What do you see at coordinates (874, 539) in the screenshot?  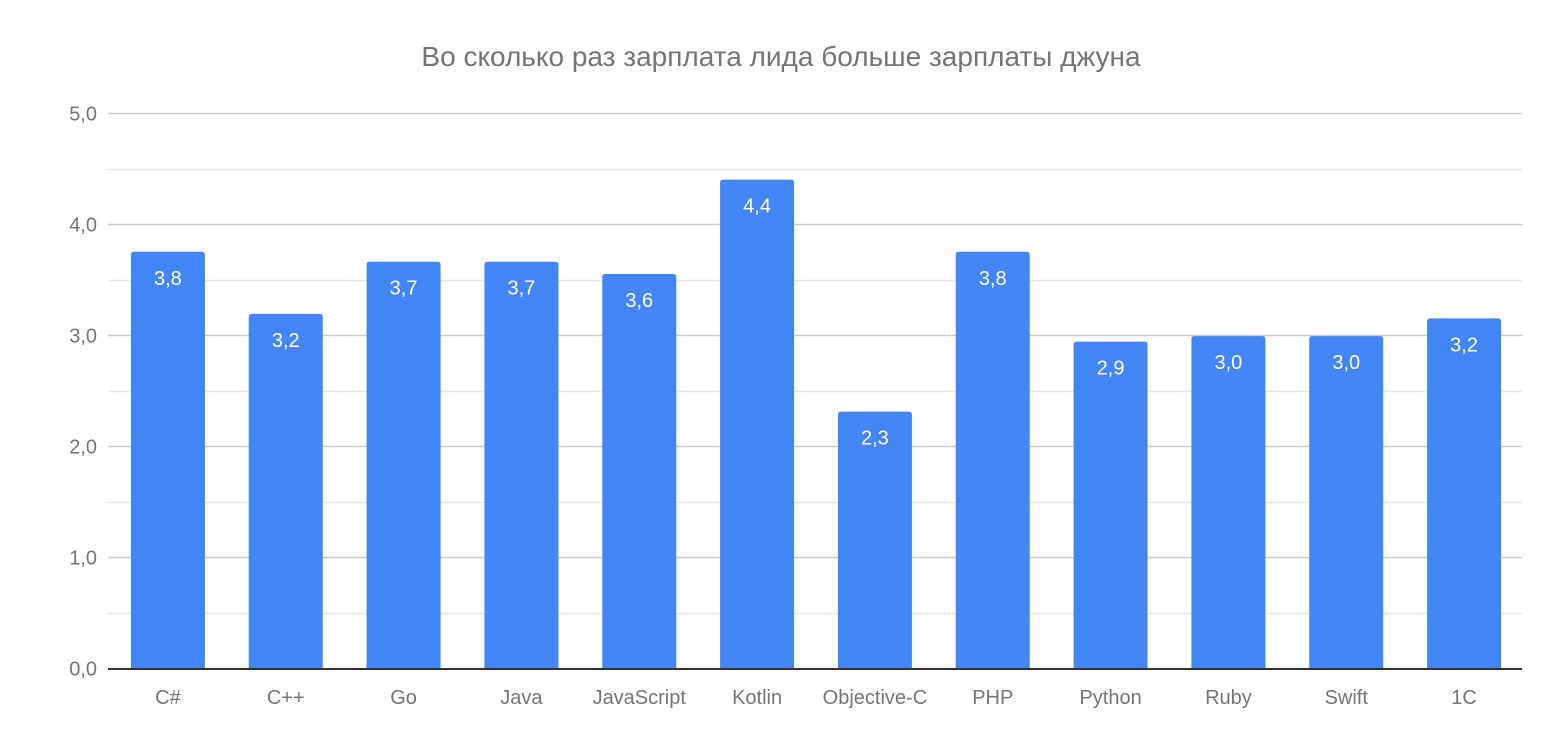 I see `bar-objective-c` at bounding box center [874, 539].